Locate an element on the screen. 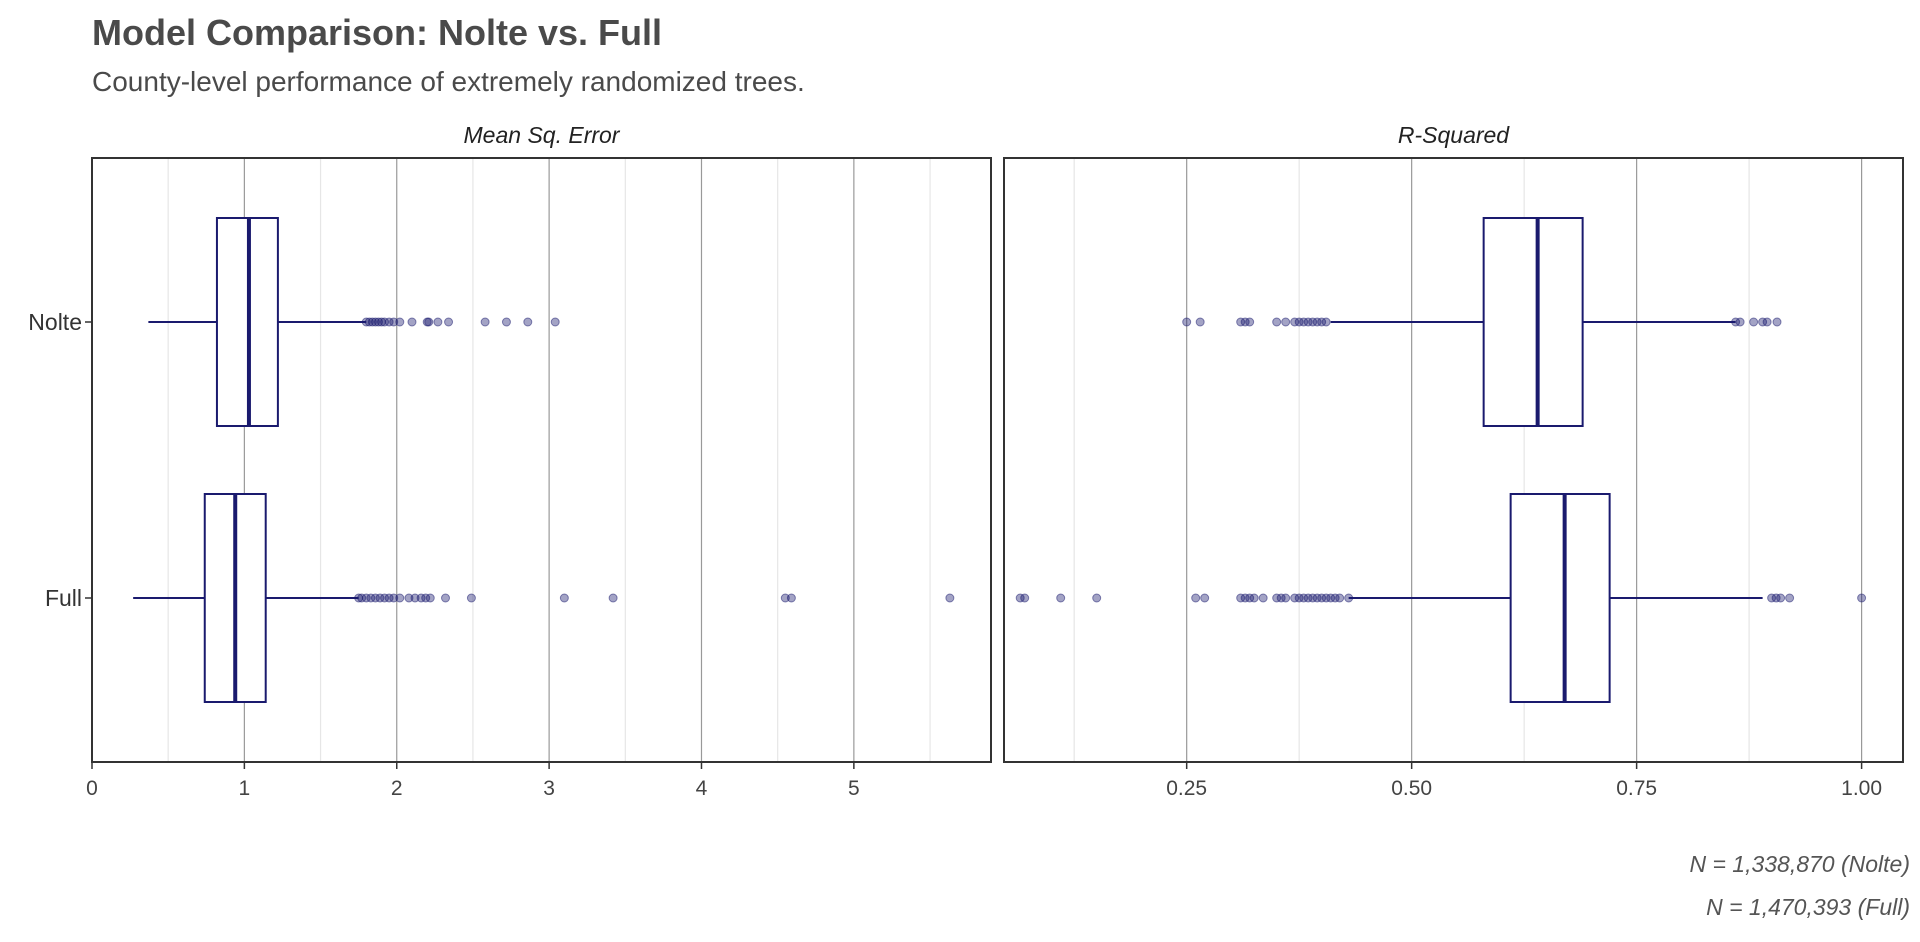 Image resolution: width=1920 pixels, height=942 pixels. x-tick-label: 5 is located at coordinates (854, 788).